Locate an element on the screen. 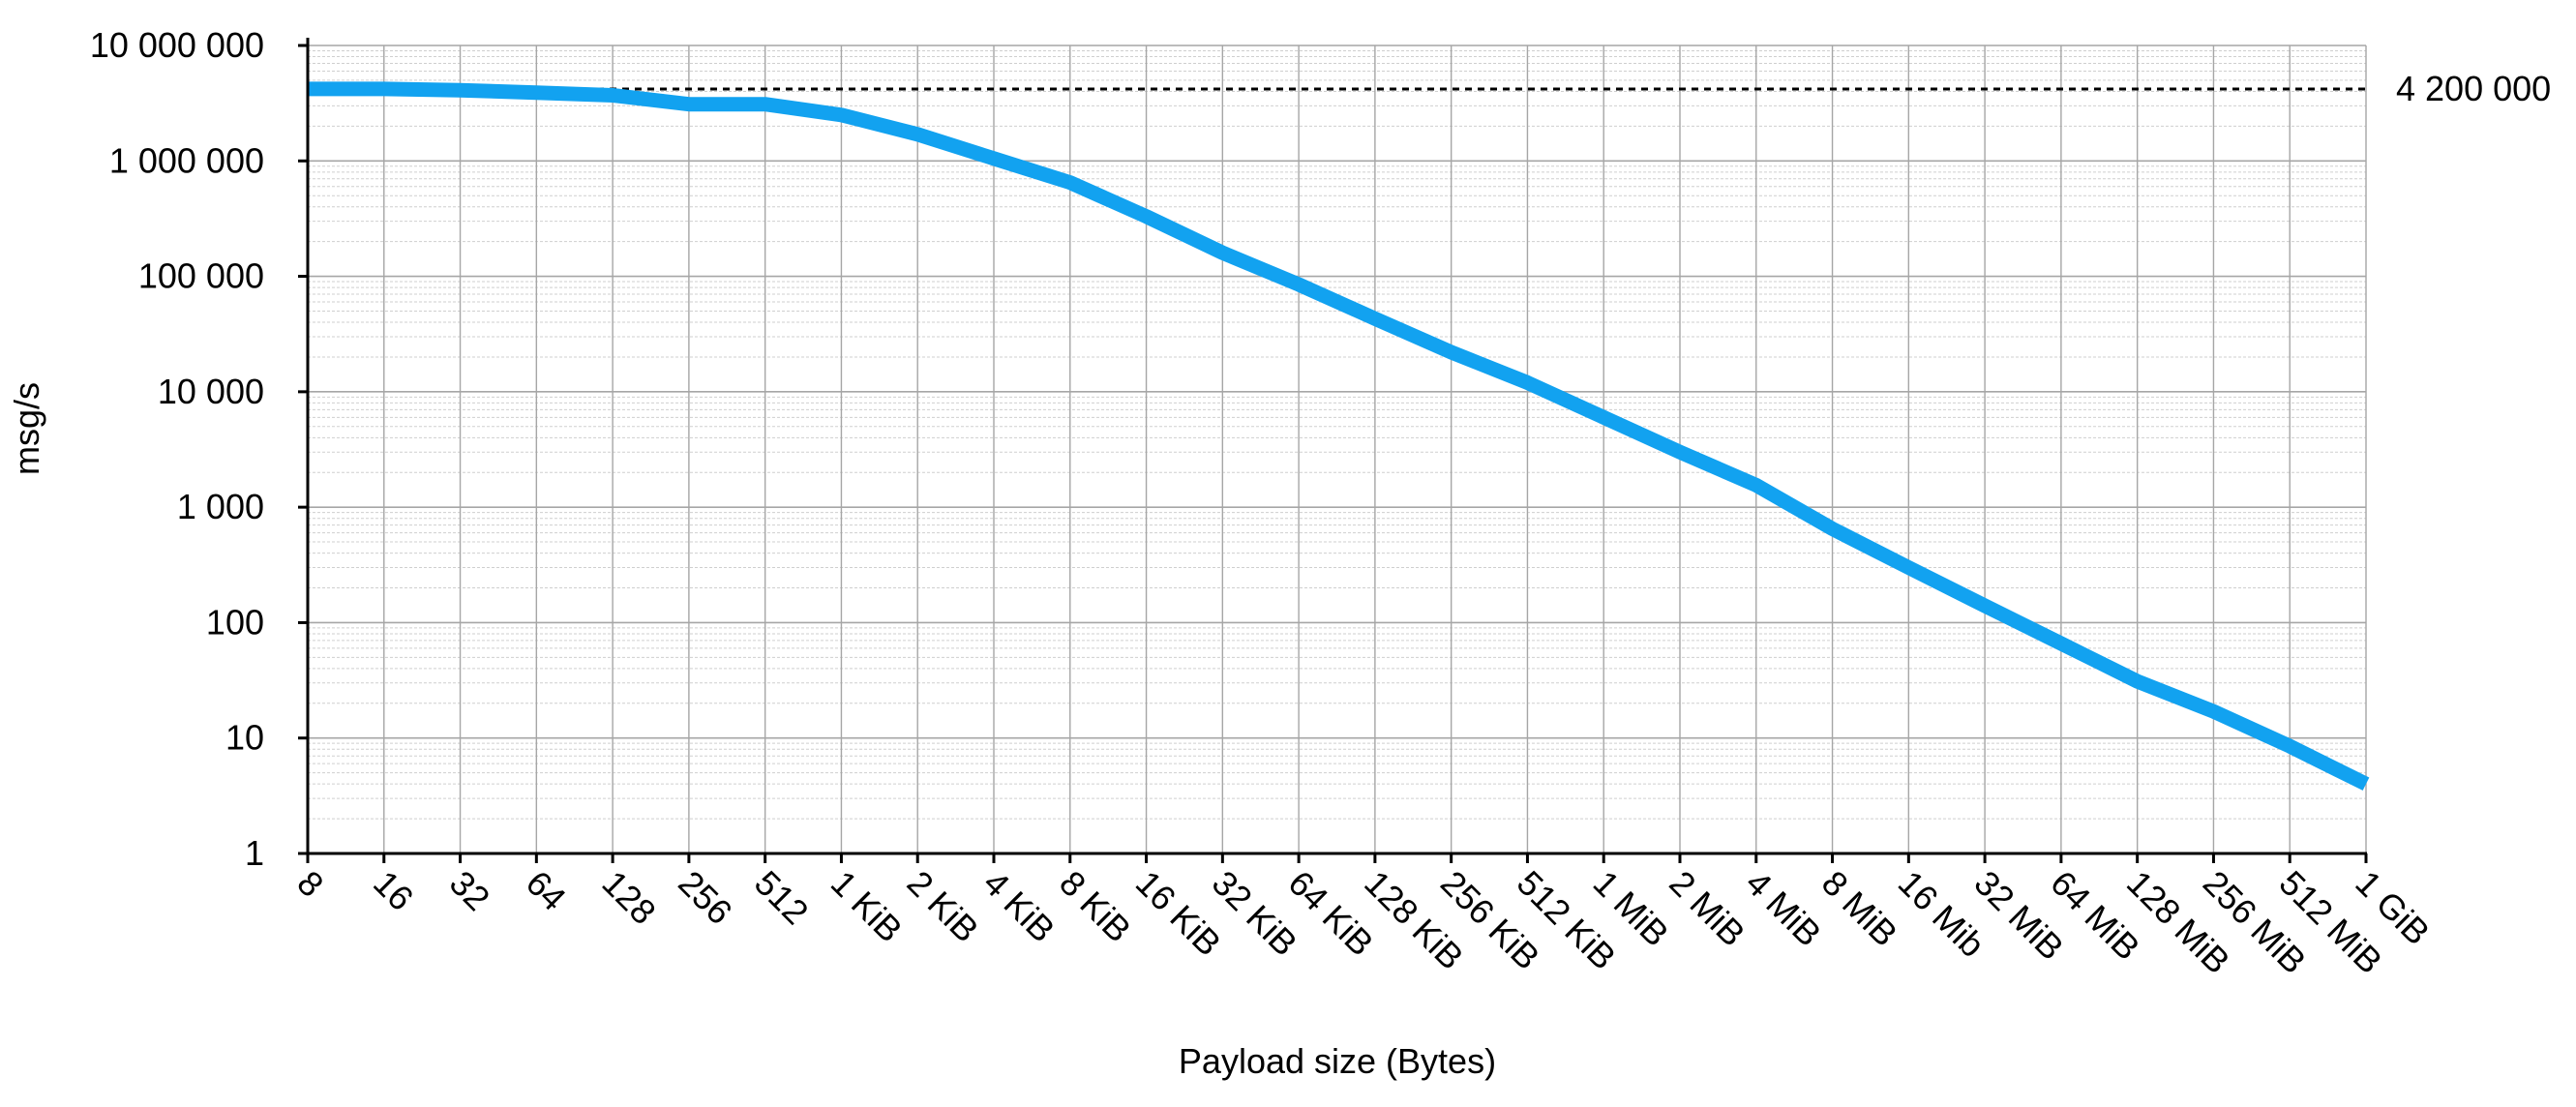  x-tick-label: 8 KiB is located at coordinates (1095, 906).